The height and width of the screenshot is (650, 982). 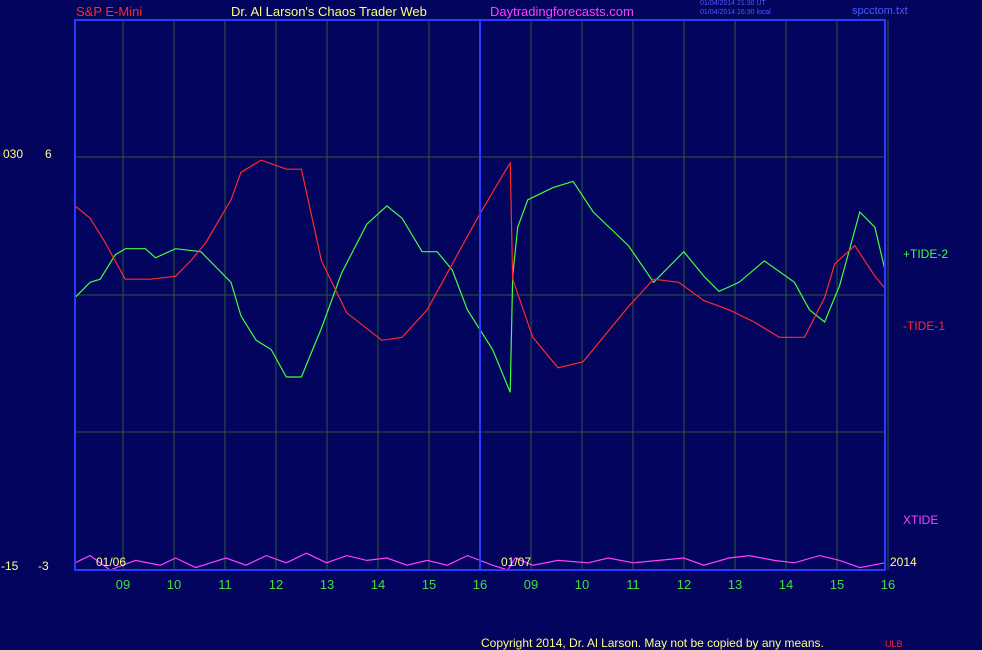 I want to click on y-label-bottom-outer: -15, so click(x=10, y=566).